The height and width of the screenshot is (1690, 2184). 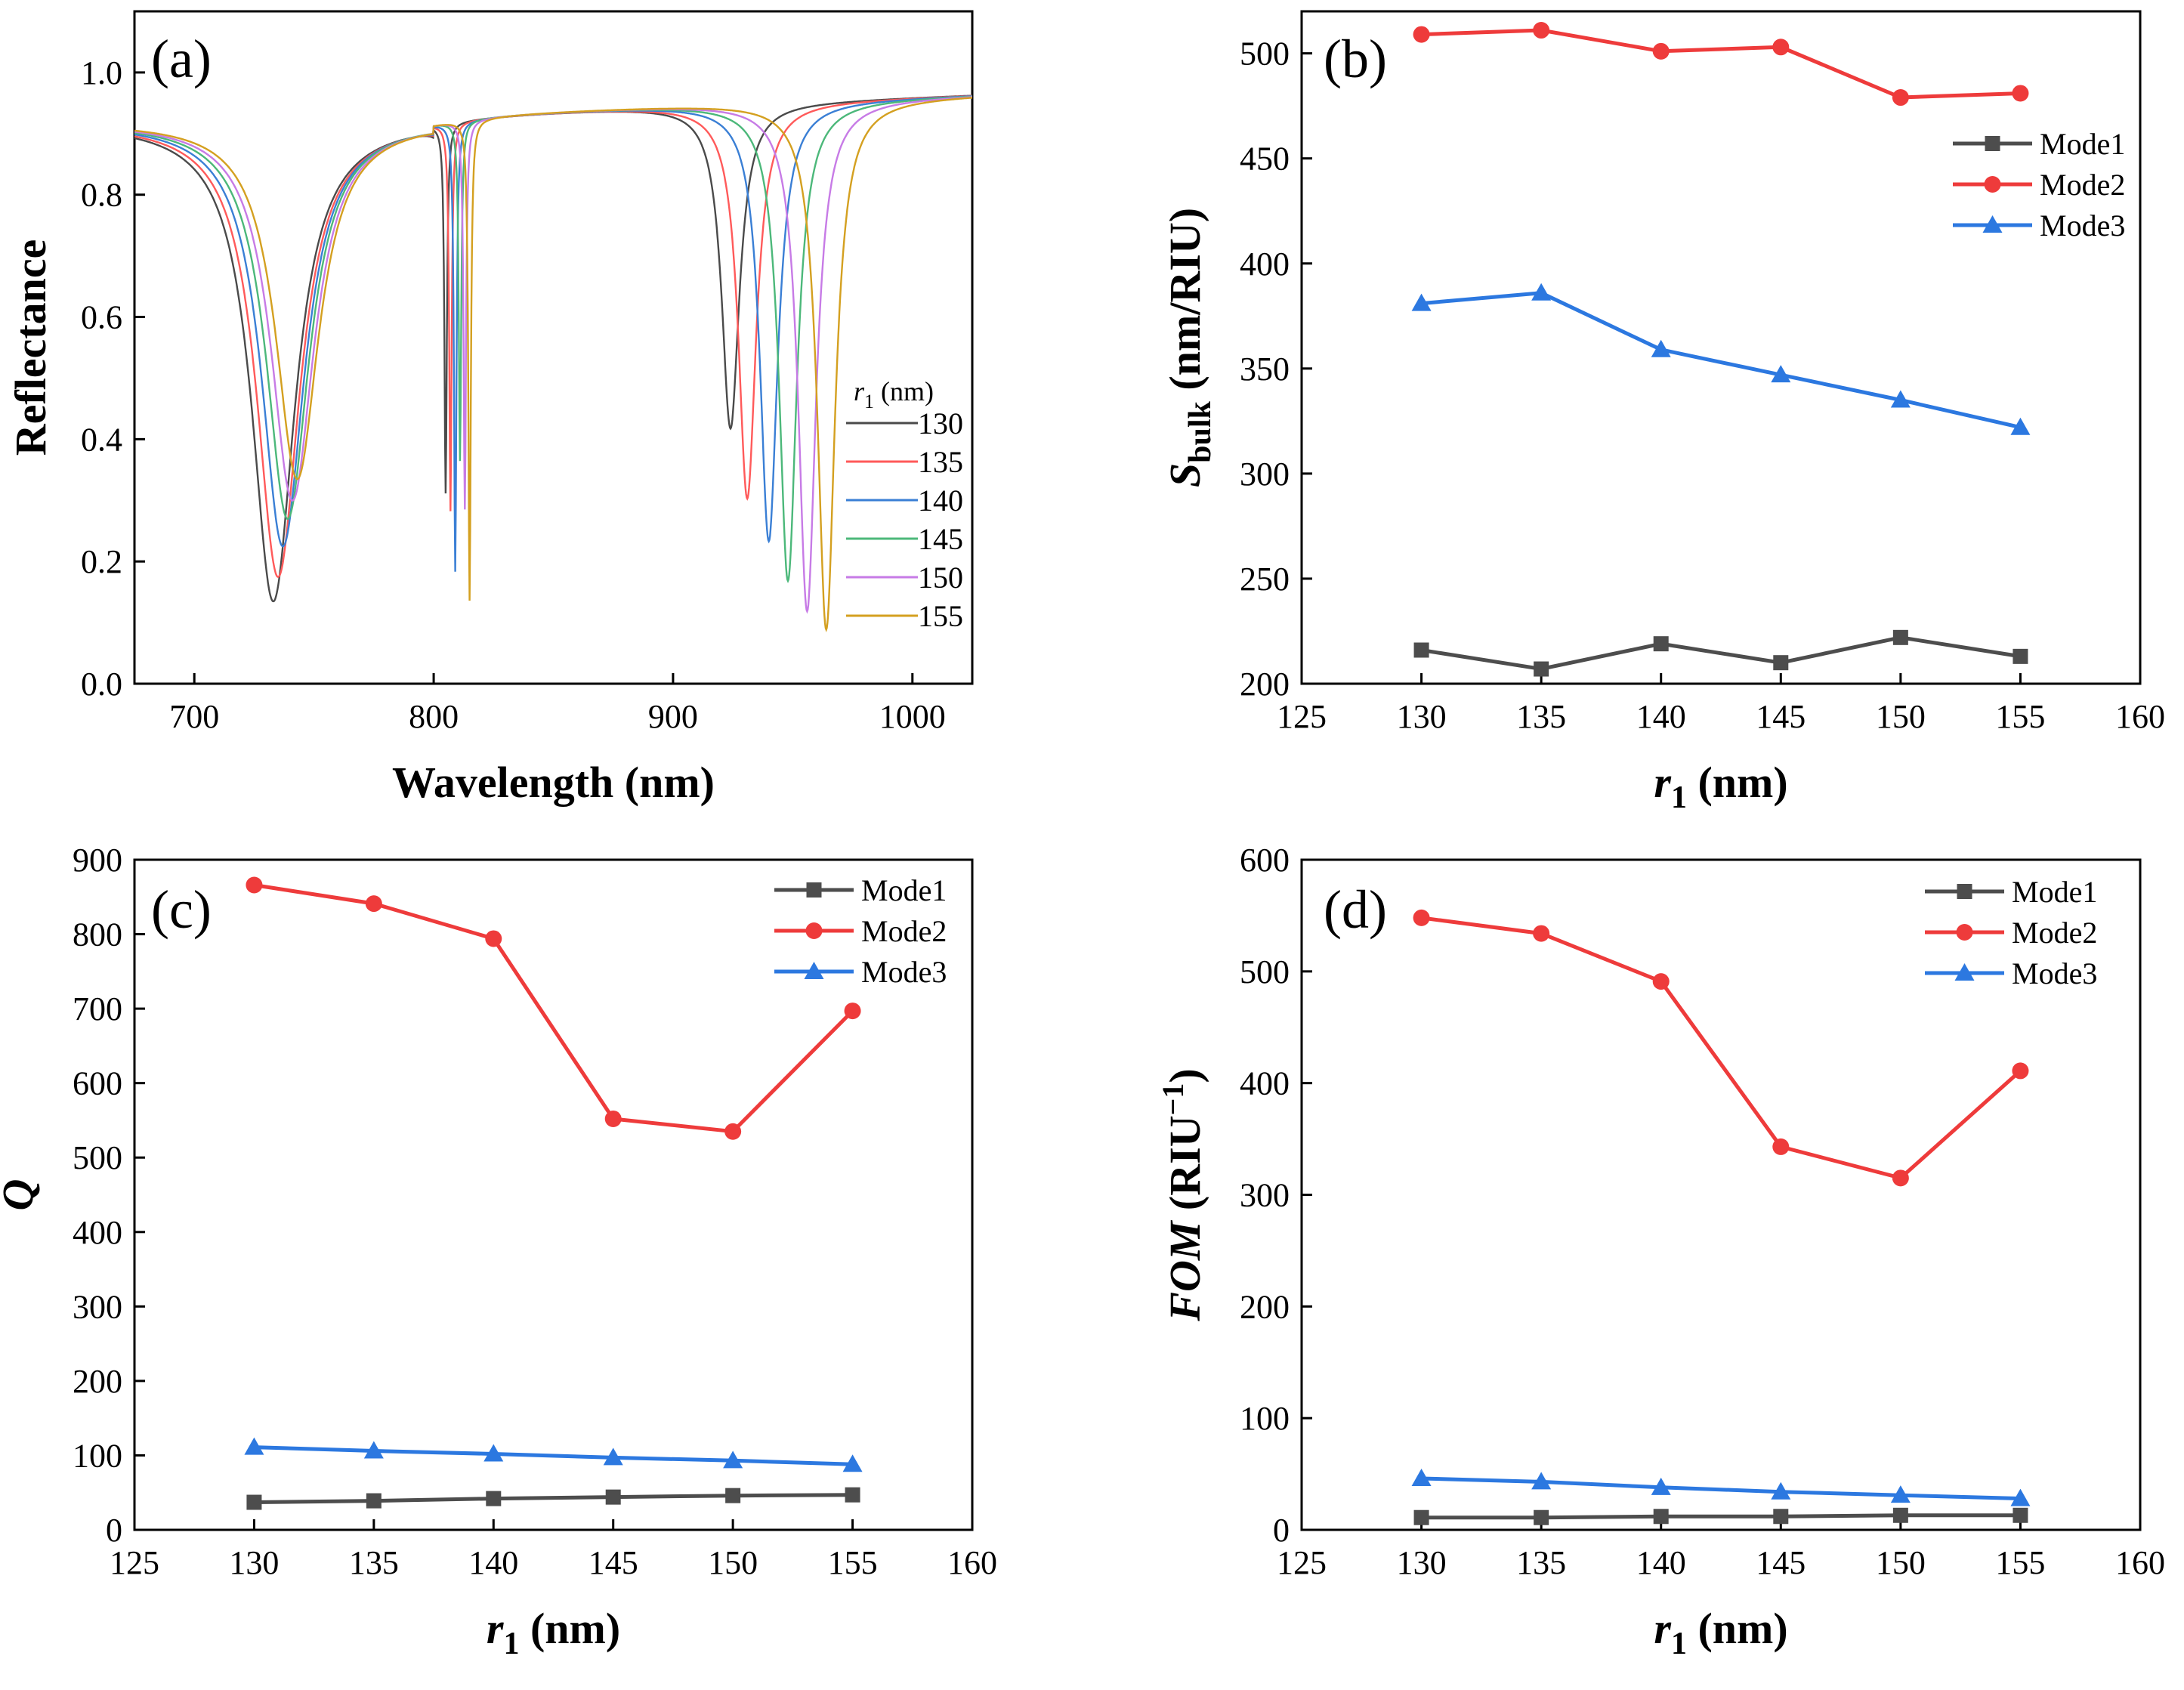 What do you see at coordinates (134, 1562) in the screenshot?
I see `x-tick-label: 125` at bounding box center [134, 1562].